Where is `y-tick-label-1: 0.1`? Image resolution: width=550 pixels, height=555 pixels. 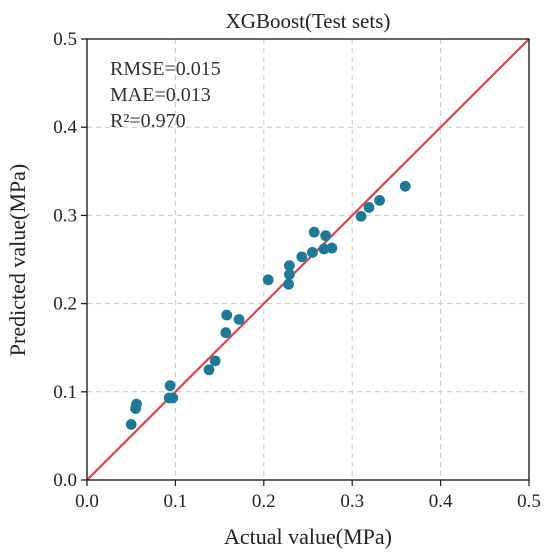 y-tick-label-1: 0.1 is located at coordinates (65, 392).